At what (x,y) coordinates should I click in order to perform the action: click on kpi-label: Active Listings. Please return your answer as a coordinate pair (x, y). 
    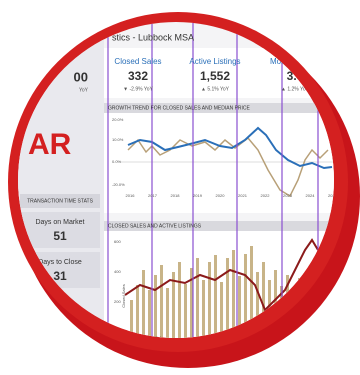
    Looking at the image, I should click on (214, 61).